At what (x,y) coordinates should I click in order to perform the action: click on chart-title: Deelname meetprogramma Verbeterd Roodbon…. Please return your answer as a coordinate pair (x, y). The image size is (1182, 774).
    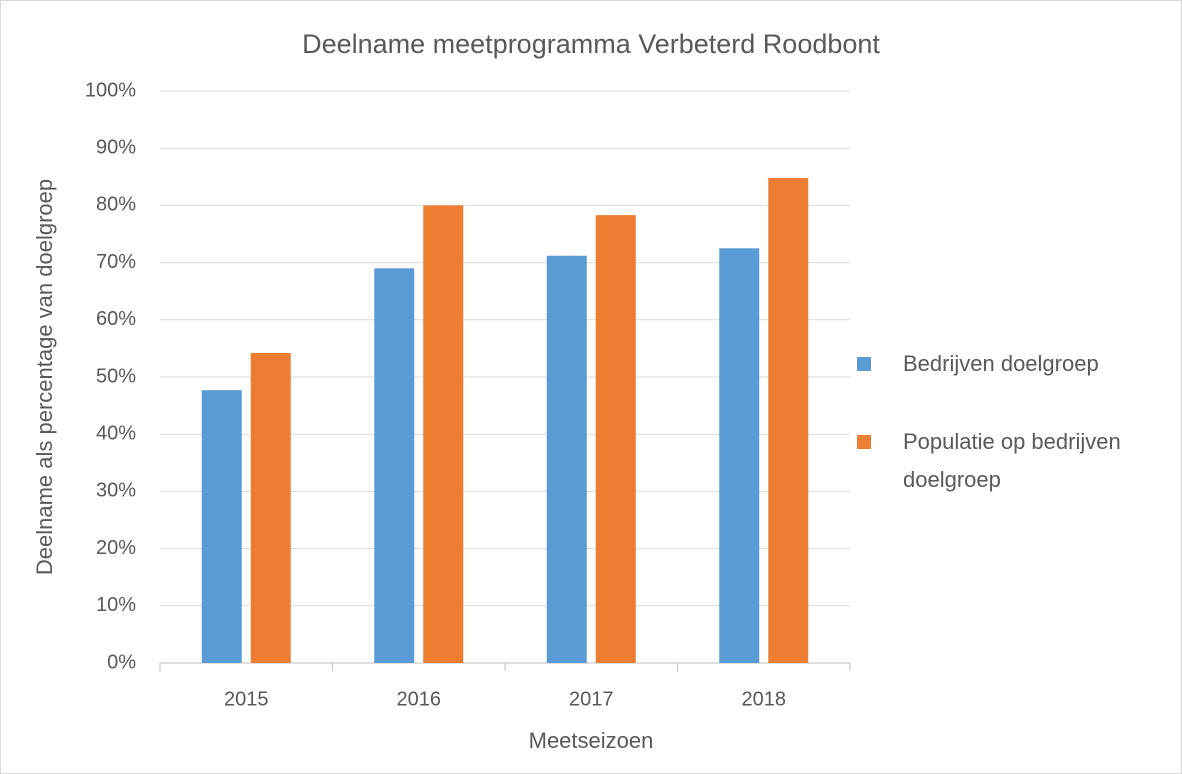
    Looking at the image, I should click on (591, 44).